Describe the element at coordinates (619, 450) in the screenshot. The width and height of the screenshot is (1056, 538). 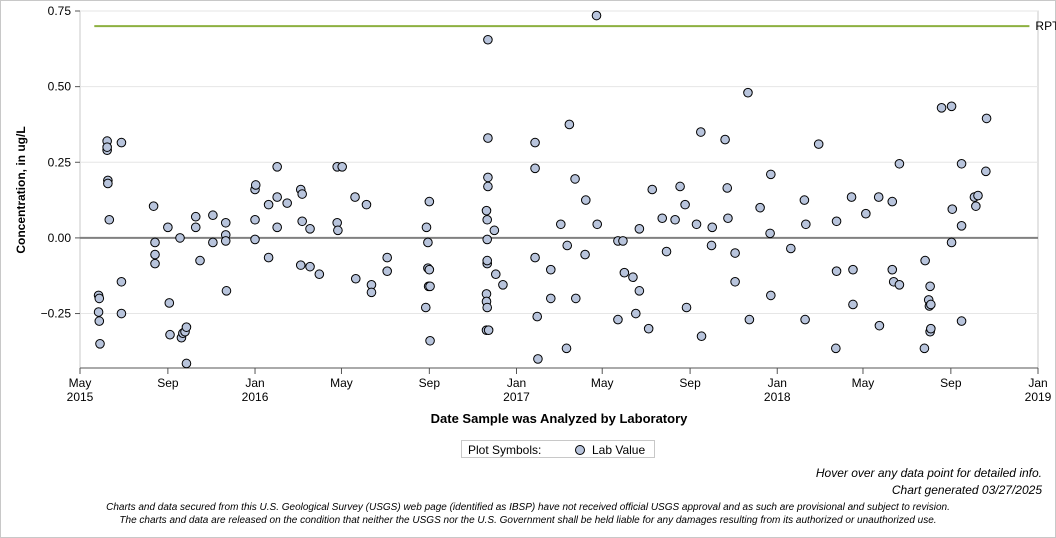
I see `legend-label: Lab Value` at that location.